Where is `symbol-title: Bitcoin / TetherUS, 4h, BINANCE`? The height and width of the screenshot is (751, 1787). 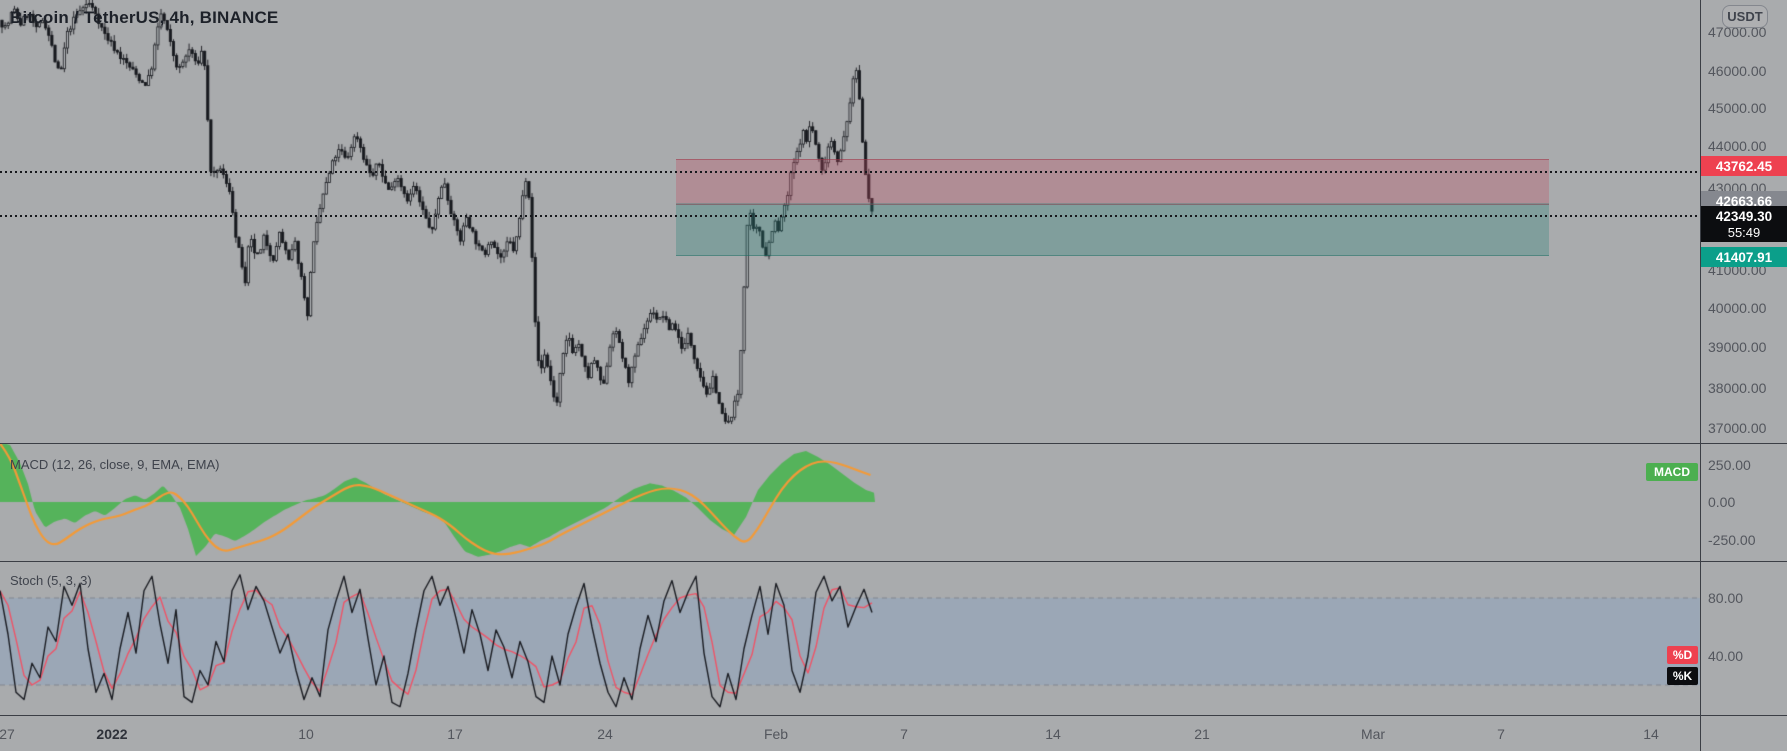
symbol-title: Bitcoin / TetherUS, 4h, BINANCE is located at coordinates (144, 17).